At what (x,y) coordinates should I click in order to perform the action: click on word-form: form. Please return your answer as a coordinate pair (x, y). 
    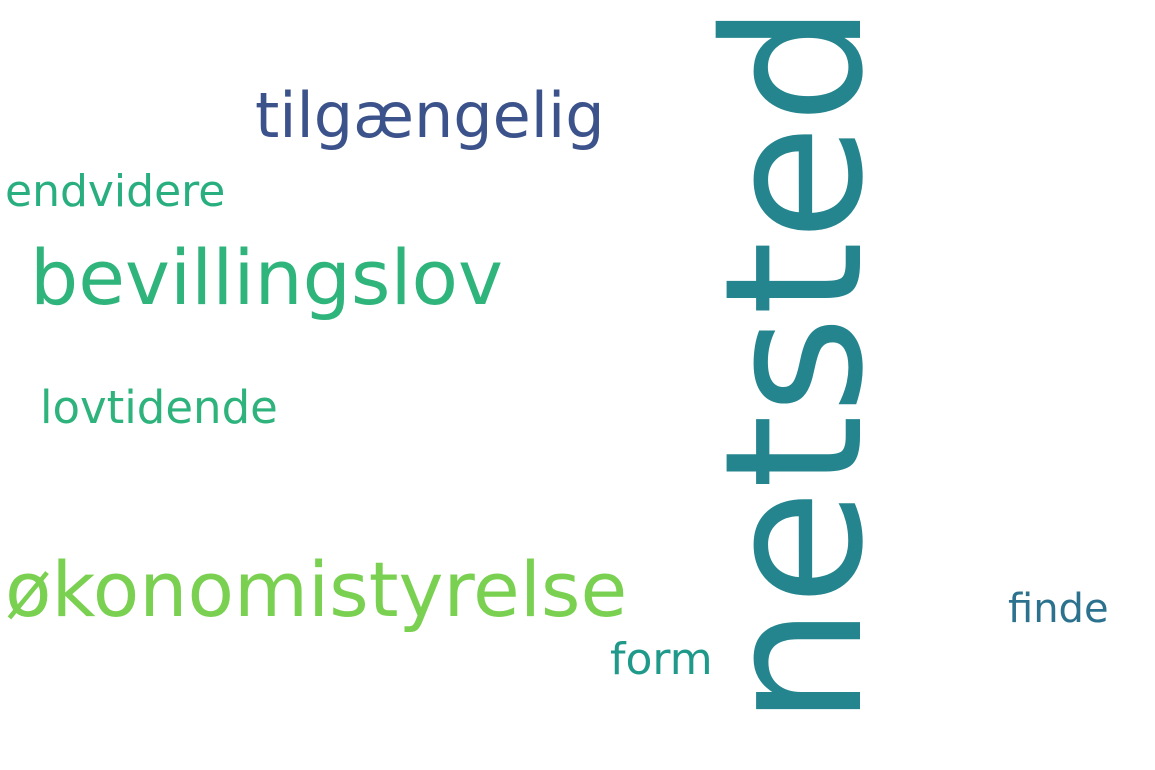
    Looking at the image, I should click on (661, 659).